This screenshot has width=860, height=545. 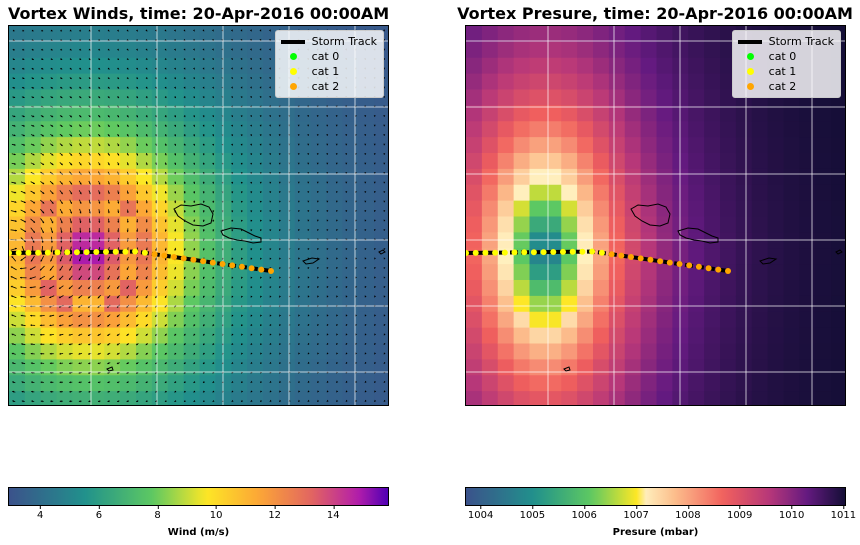 I want to click on pressure-legend: Storm Track cat 0 cat 1 cat 2, so click(x=786, y=64).